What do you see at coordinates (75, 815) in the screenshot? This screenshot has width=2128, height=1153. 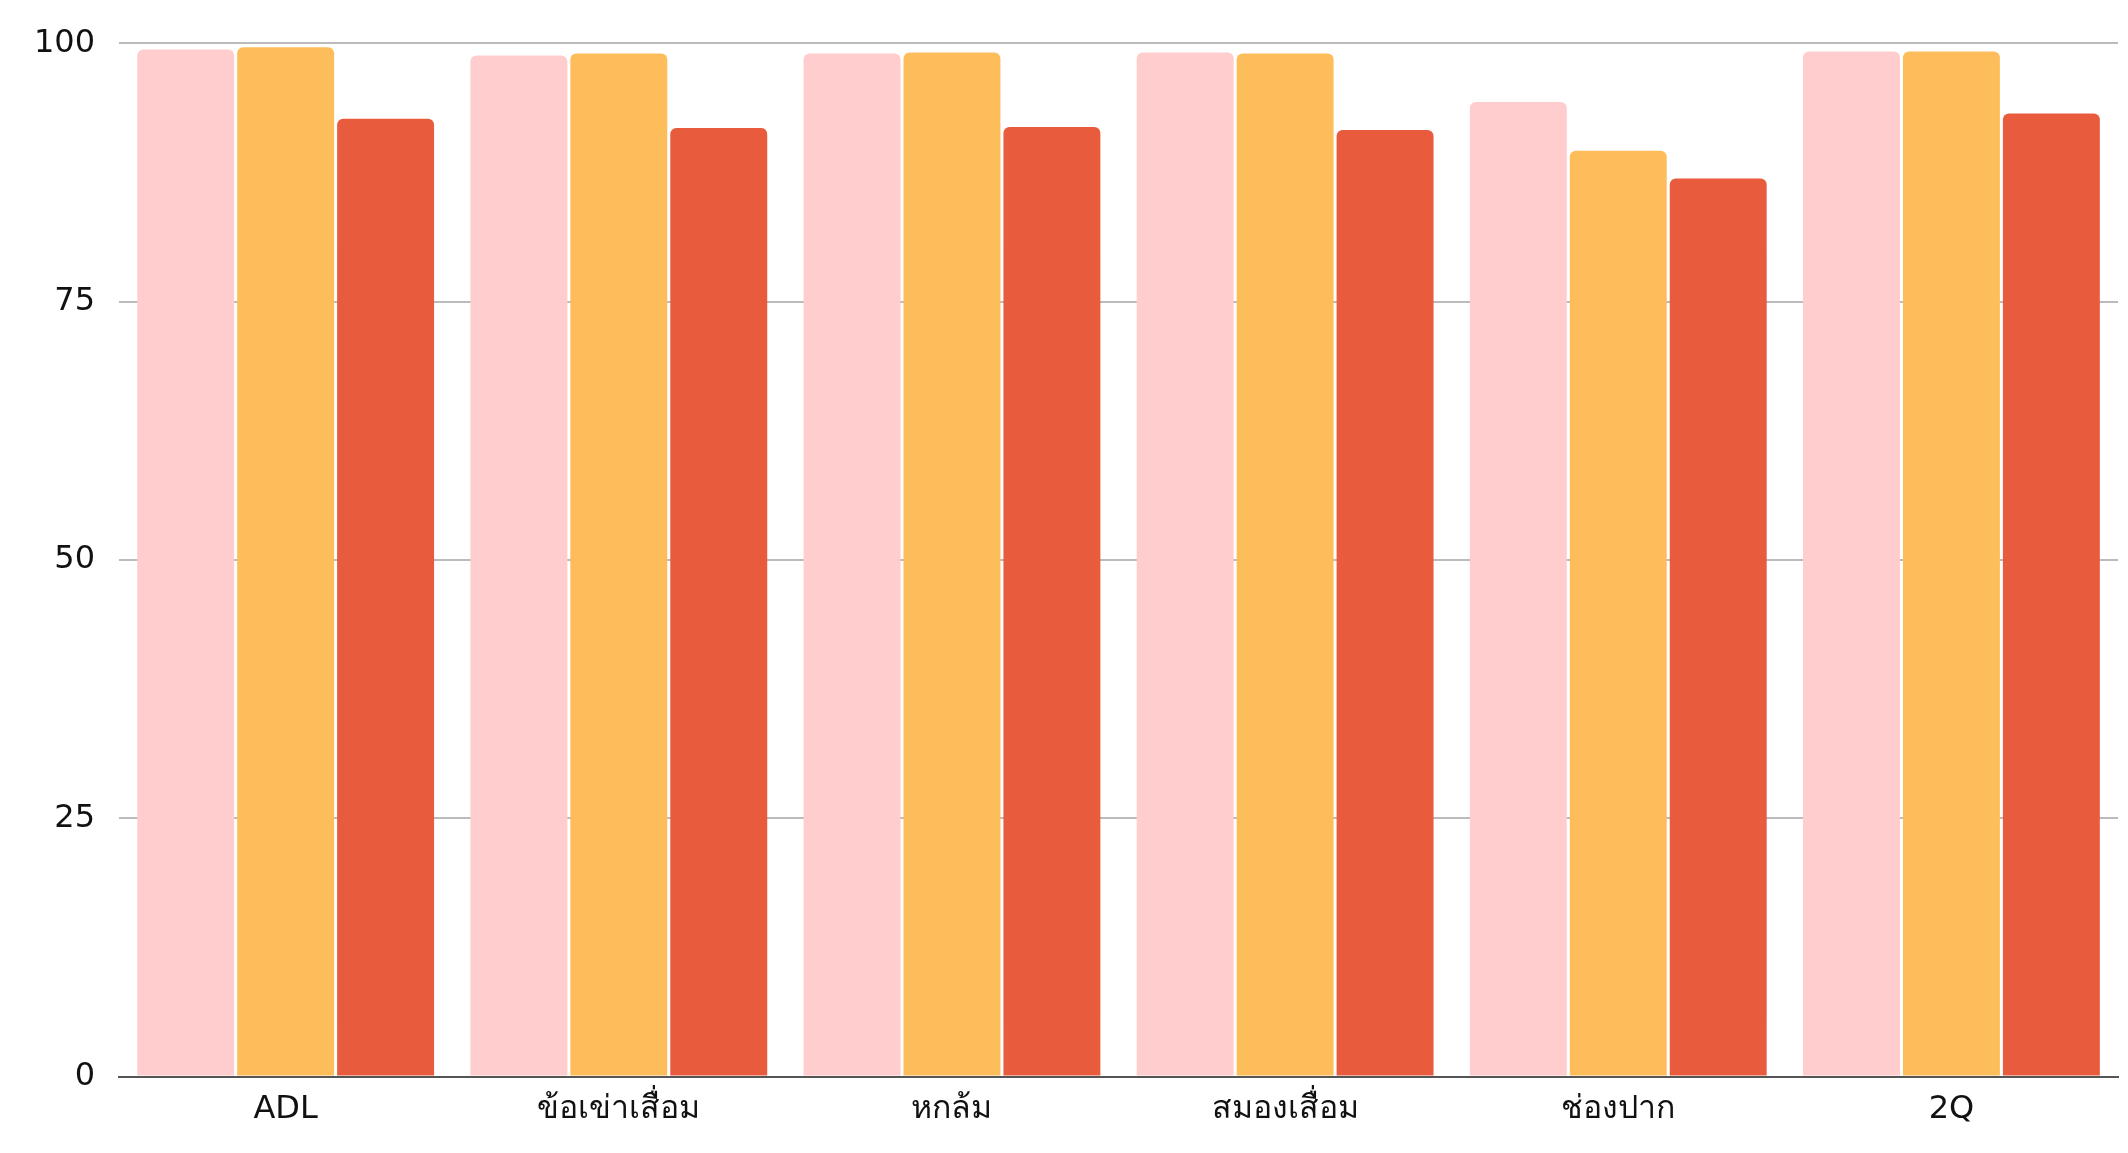 I see `y-tick-label: 25` at bounding box center [75, 815].